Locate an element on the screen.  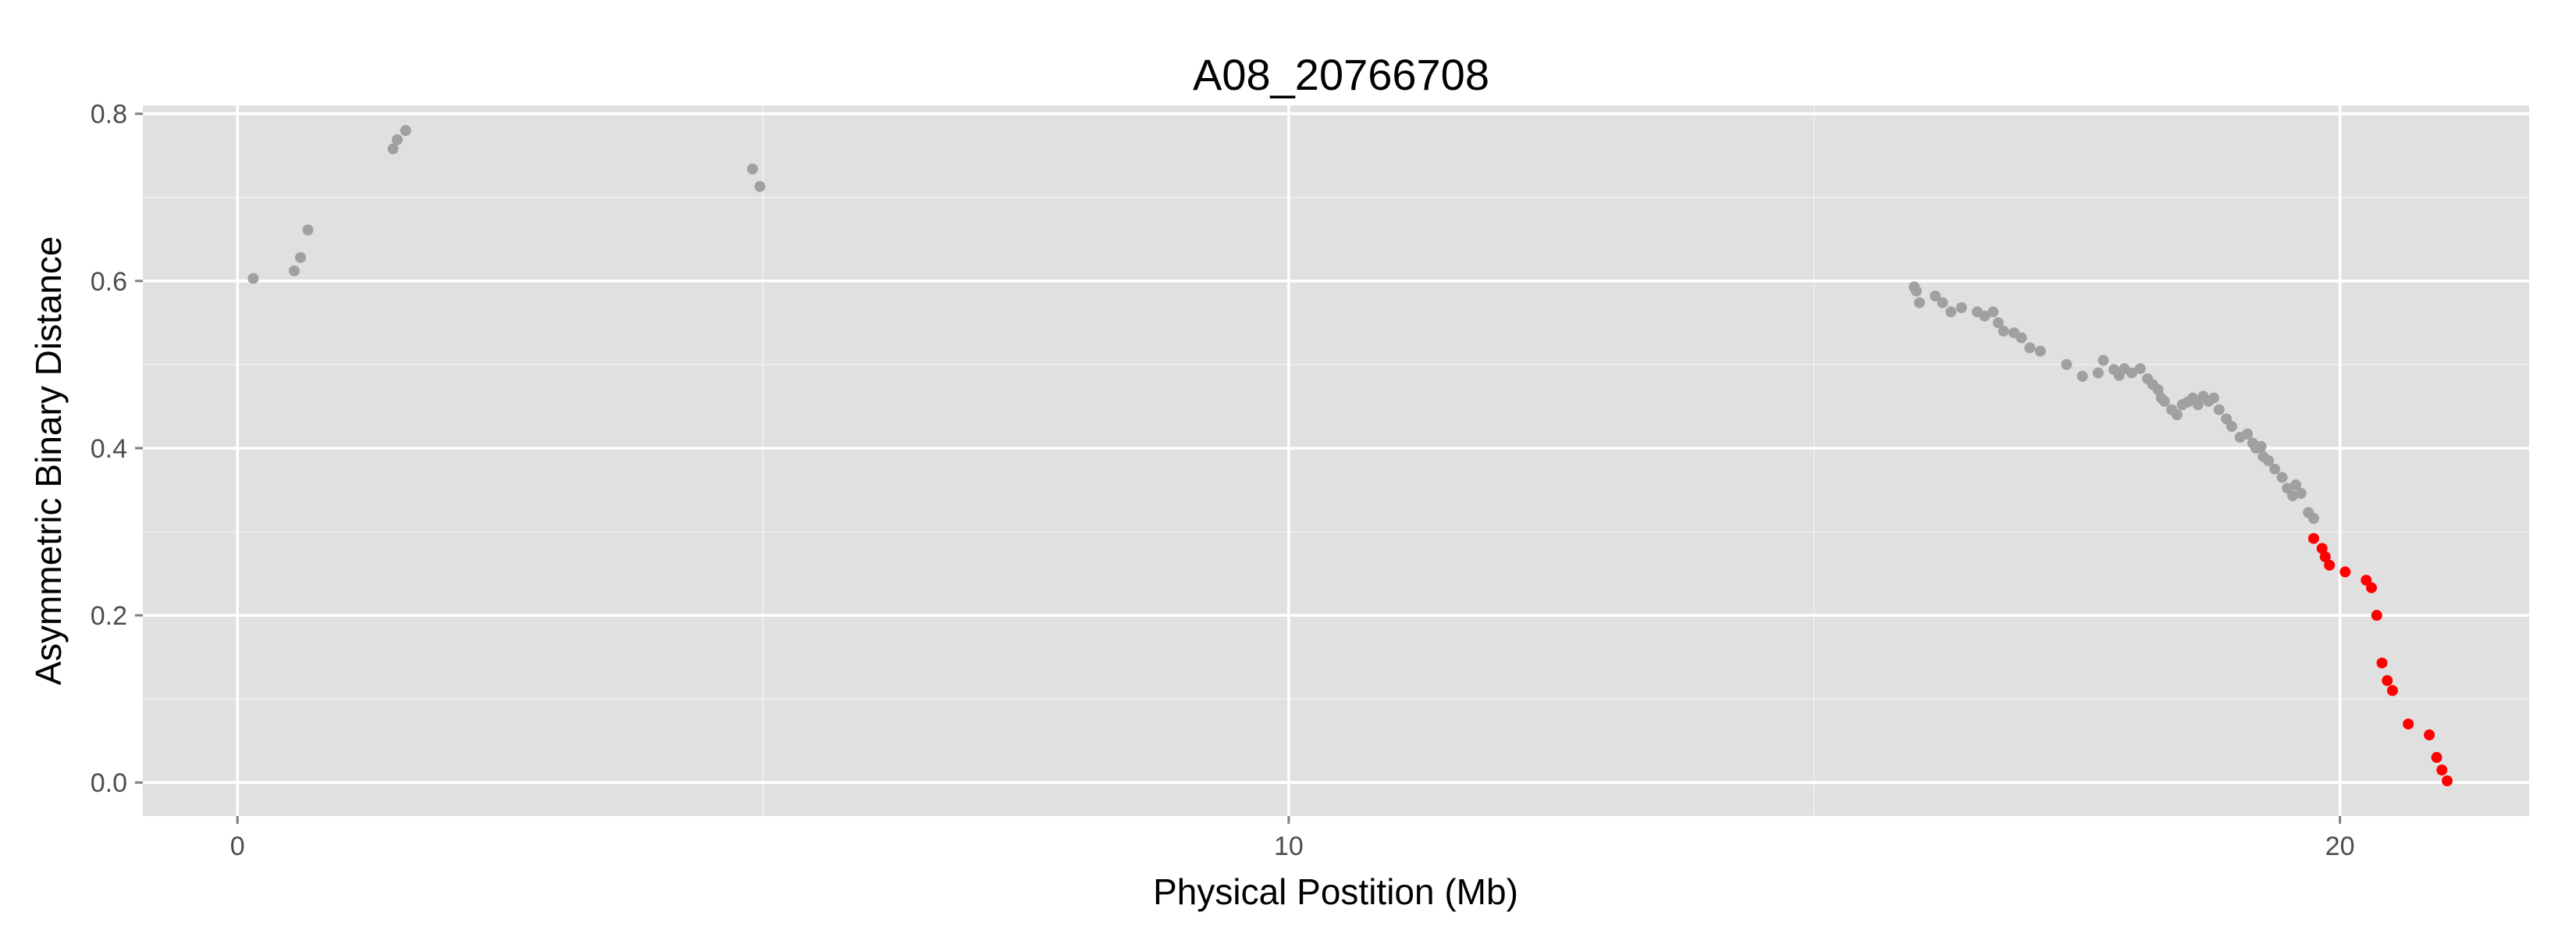
y-tick-label: 0.4 is located at coordinates (109, 449).